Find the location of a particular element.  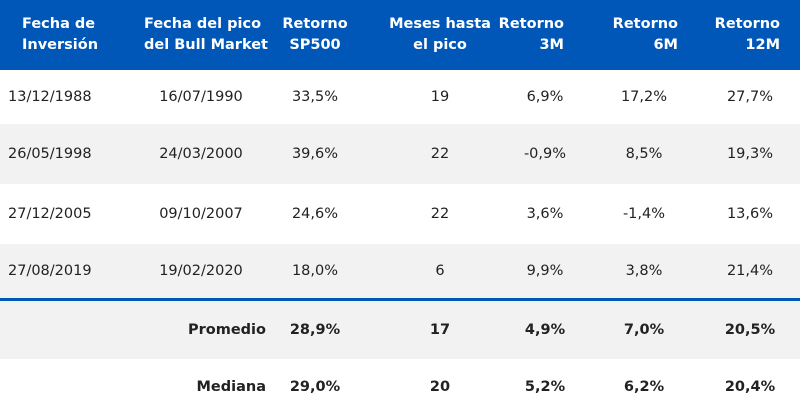

cell-retorno-6m: -1,4% is located at coordinates (644, 214).